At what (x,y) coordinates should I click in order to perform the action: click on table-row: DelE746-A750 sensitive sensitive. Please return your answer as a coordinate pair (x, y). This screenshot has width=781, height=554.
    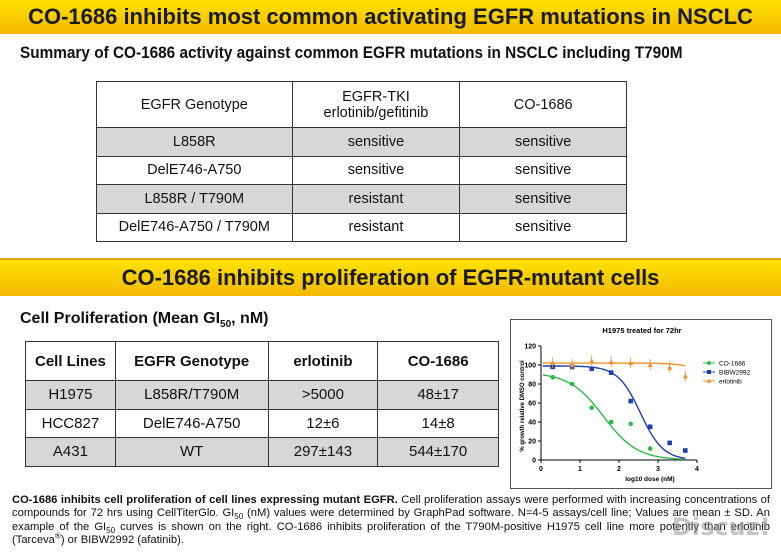
    Looking at the image, I should click on (361, 170).